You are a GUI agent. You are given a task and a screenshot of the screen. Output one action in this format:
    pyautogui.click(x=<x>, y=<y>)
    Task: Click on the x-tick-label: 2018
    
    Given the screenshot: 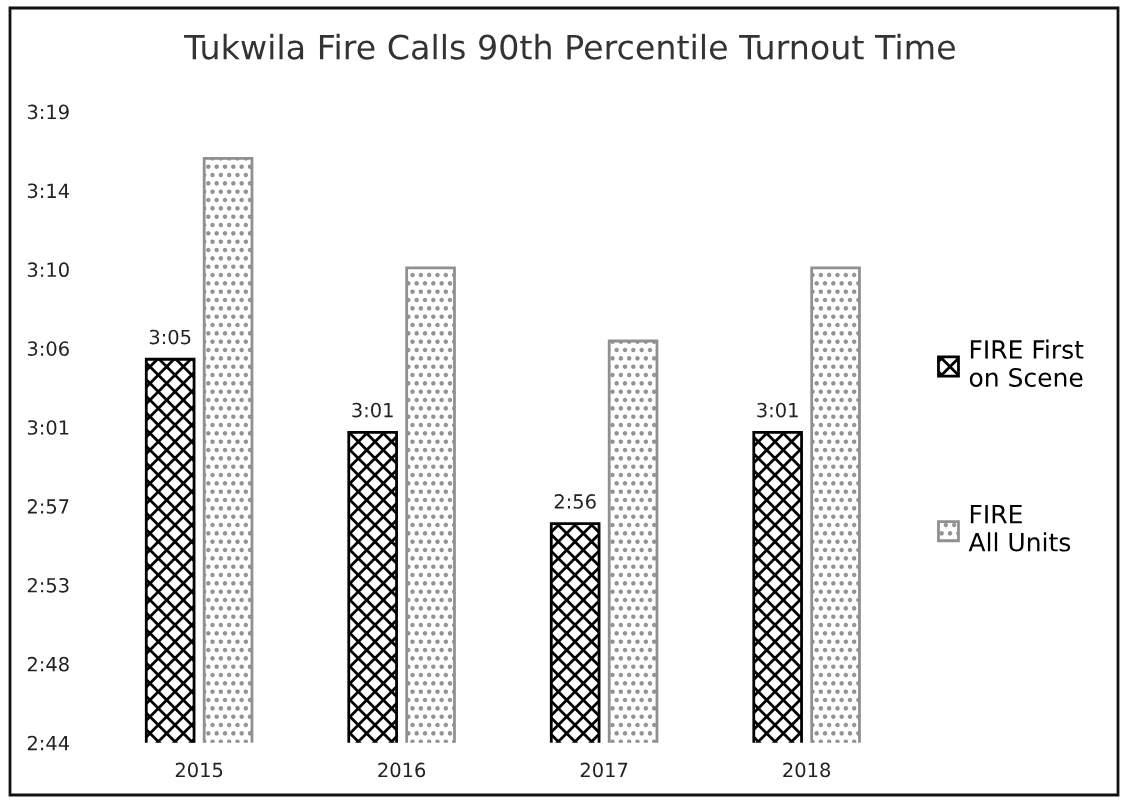 What is the action you would take?
    pyautogui.click(x=807, y=770)
    